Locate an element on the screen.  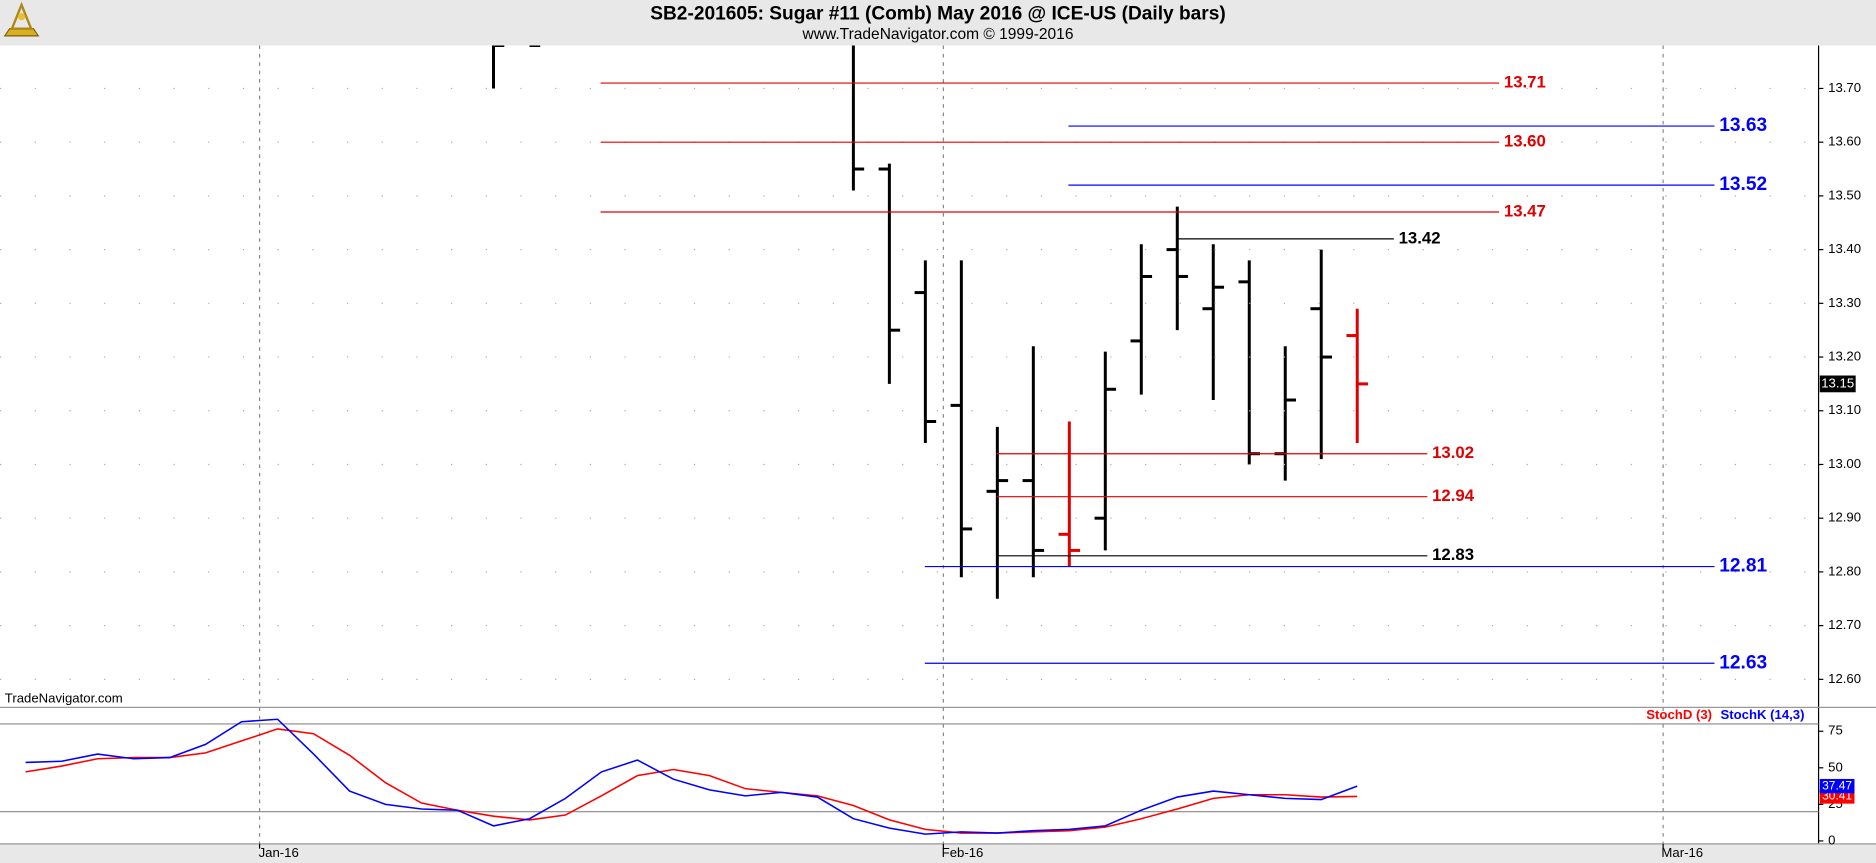
last-value-box is located at coordinates (1837, 786).